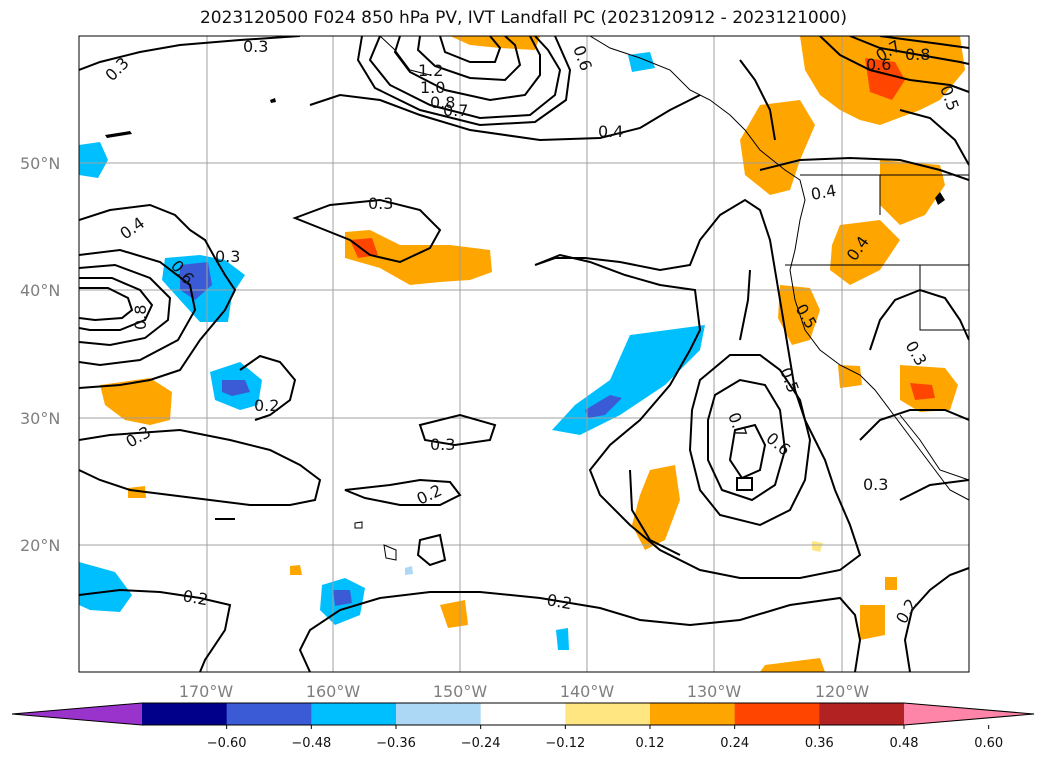 This screenshot has height=765, width=1047. What do you see at coordinates (396, 743) in the screenshot?
I see `colorbar-tick-label: −0.36` at bounding box center [396, 743].